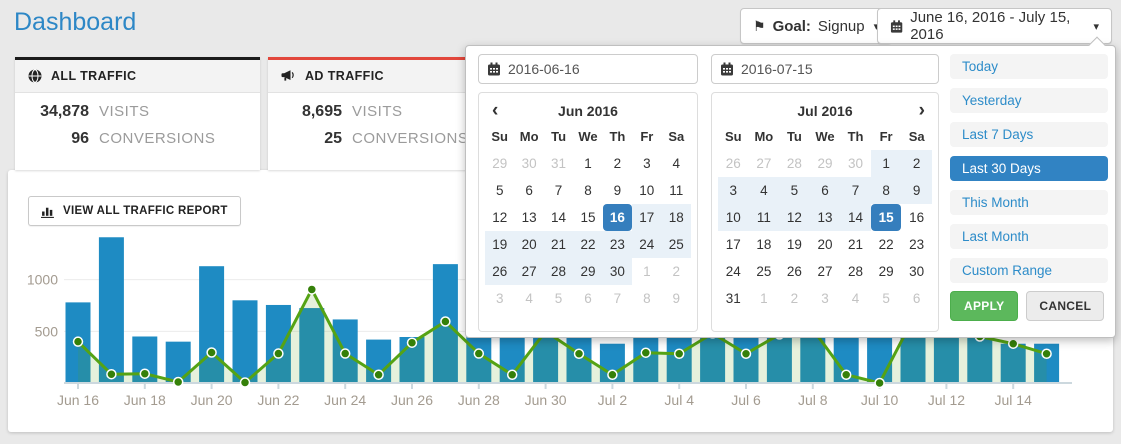  Describe the element at coordinates (1029, 66) in the screenshot. I see `range-option-today: Today` at that location.